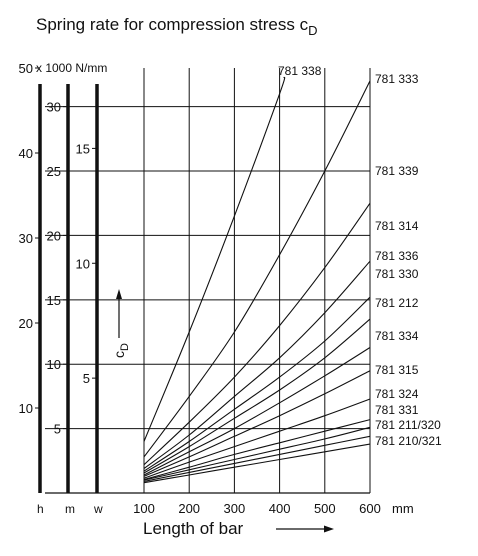  What do you see at coordinates (397, 274) in the screenshot?
I see `series-label: 781 330` at bounding box center [397, 274].